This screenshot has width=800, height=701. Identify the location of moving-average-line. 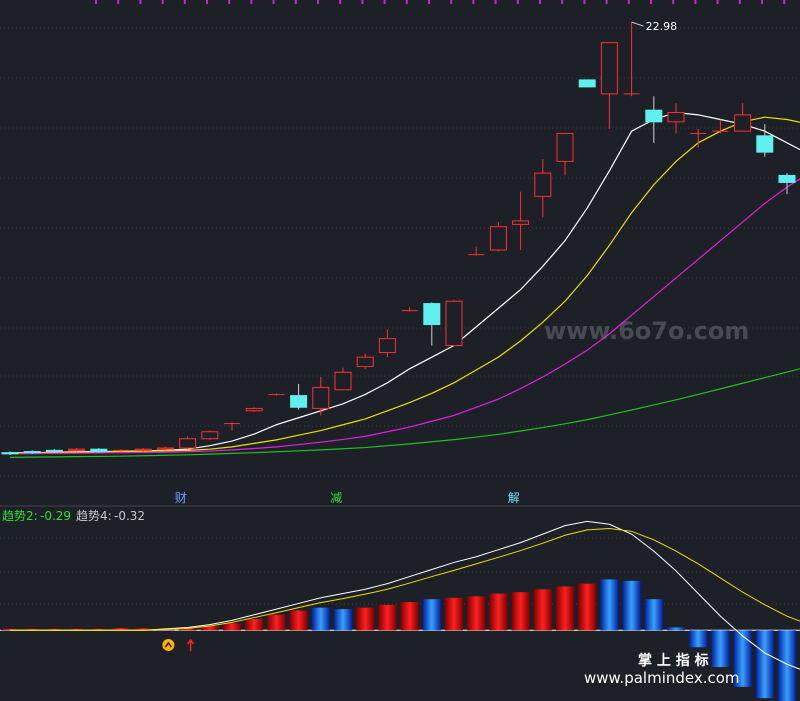
(404, 413).